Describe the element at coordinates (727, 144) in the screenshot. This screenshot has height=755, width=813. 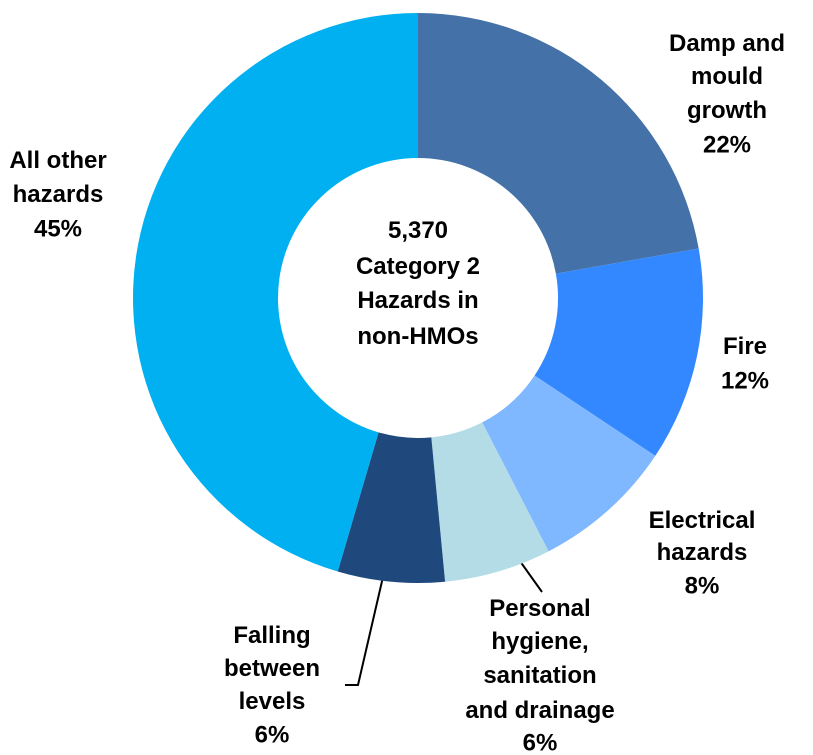
I see `value-label: 22%` at that location.